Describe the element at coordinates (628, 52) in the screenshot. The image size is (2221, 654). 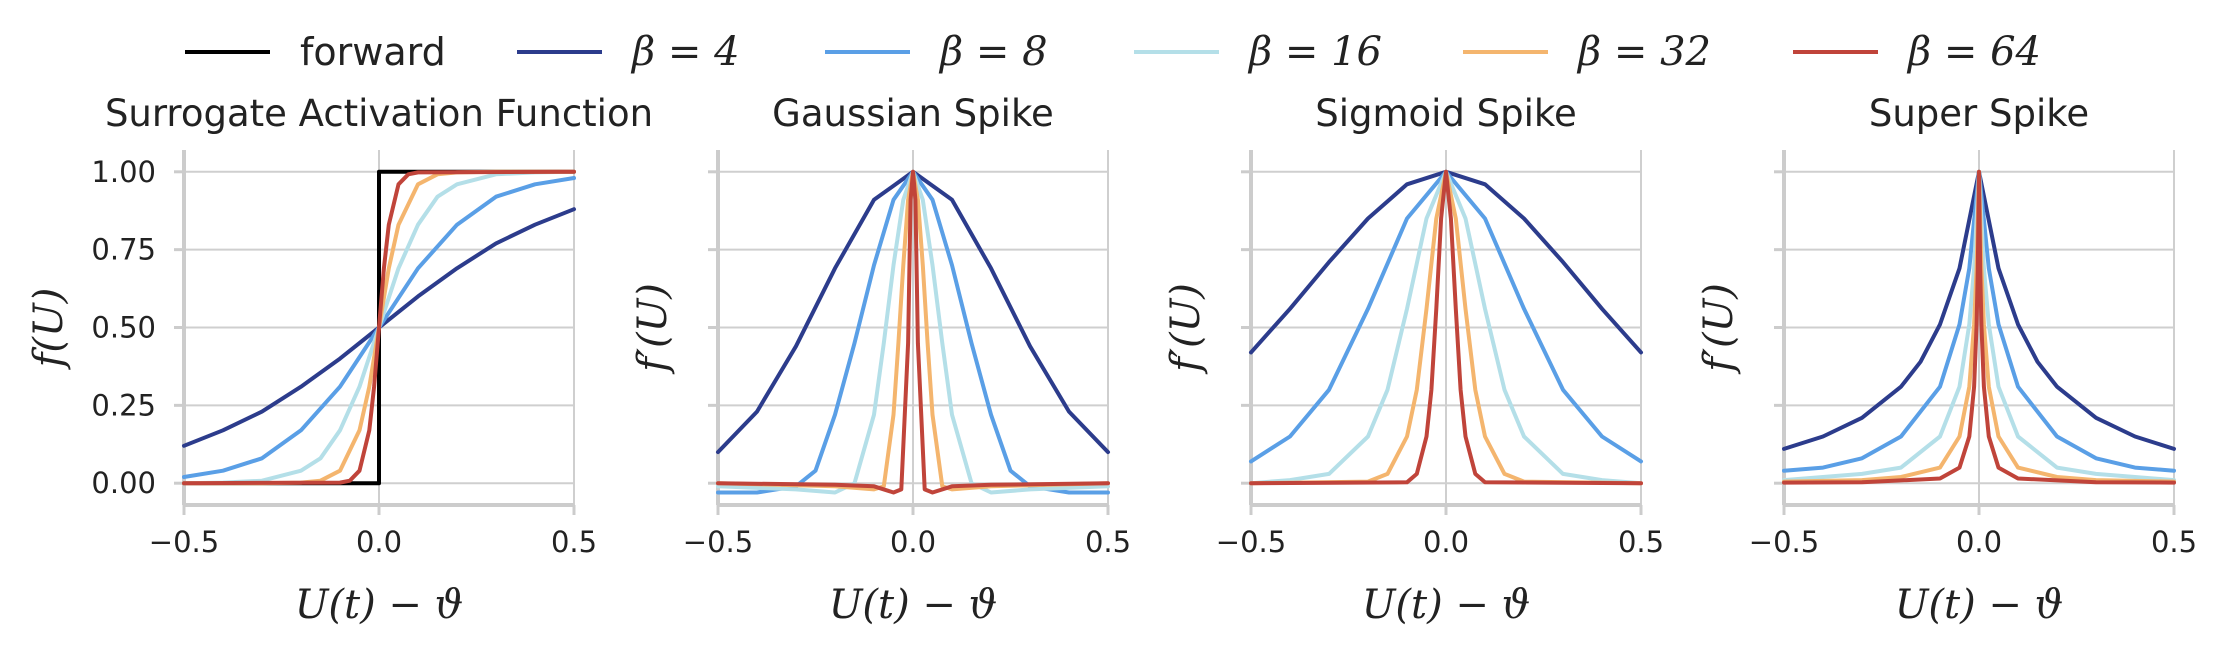
I see `legend-entry: β = 4` at that location.